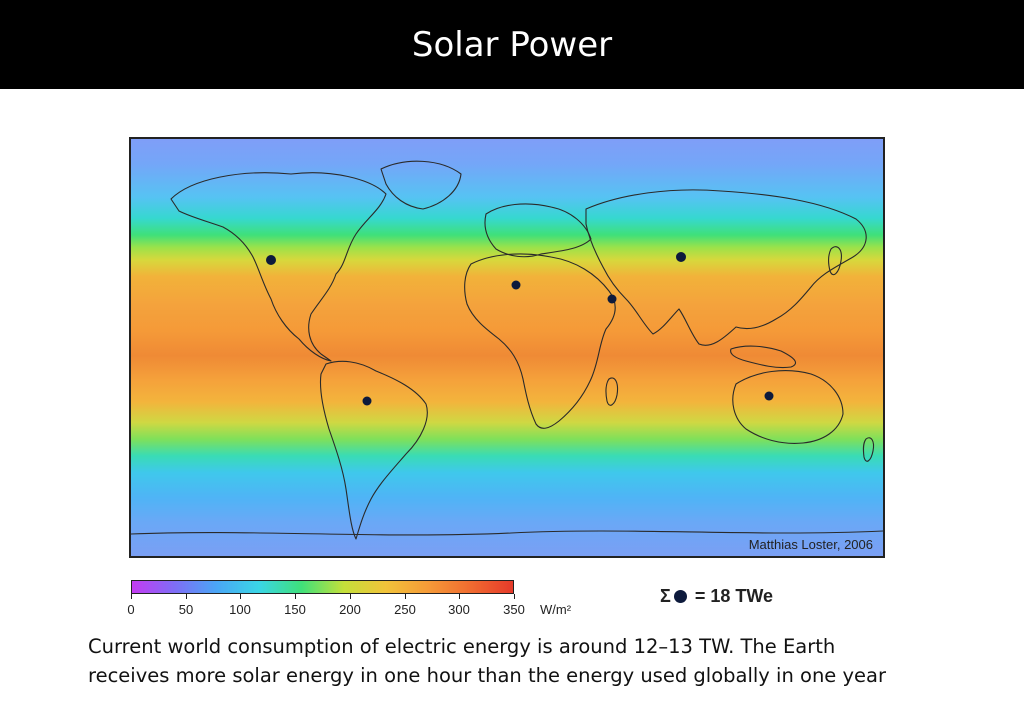 This screenshot has width=1024, height=714. Describe the element at coordinates (459, 609) in the screenshot. I see `colorbar-tick-label: 300` at that location.